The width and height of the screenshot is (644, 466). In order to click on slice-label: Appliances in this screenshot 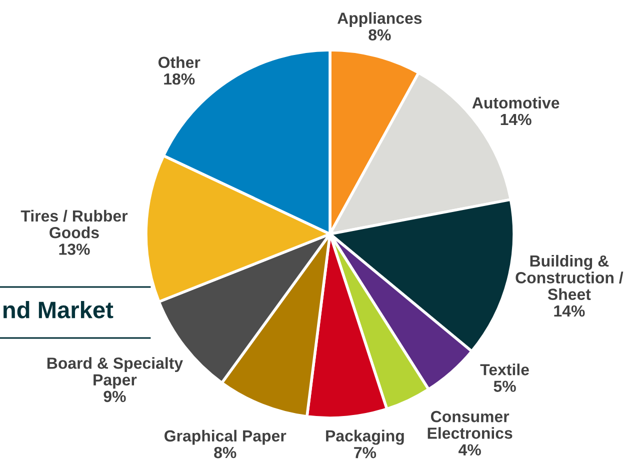, I will do `click(379, 20)`.